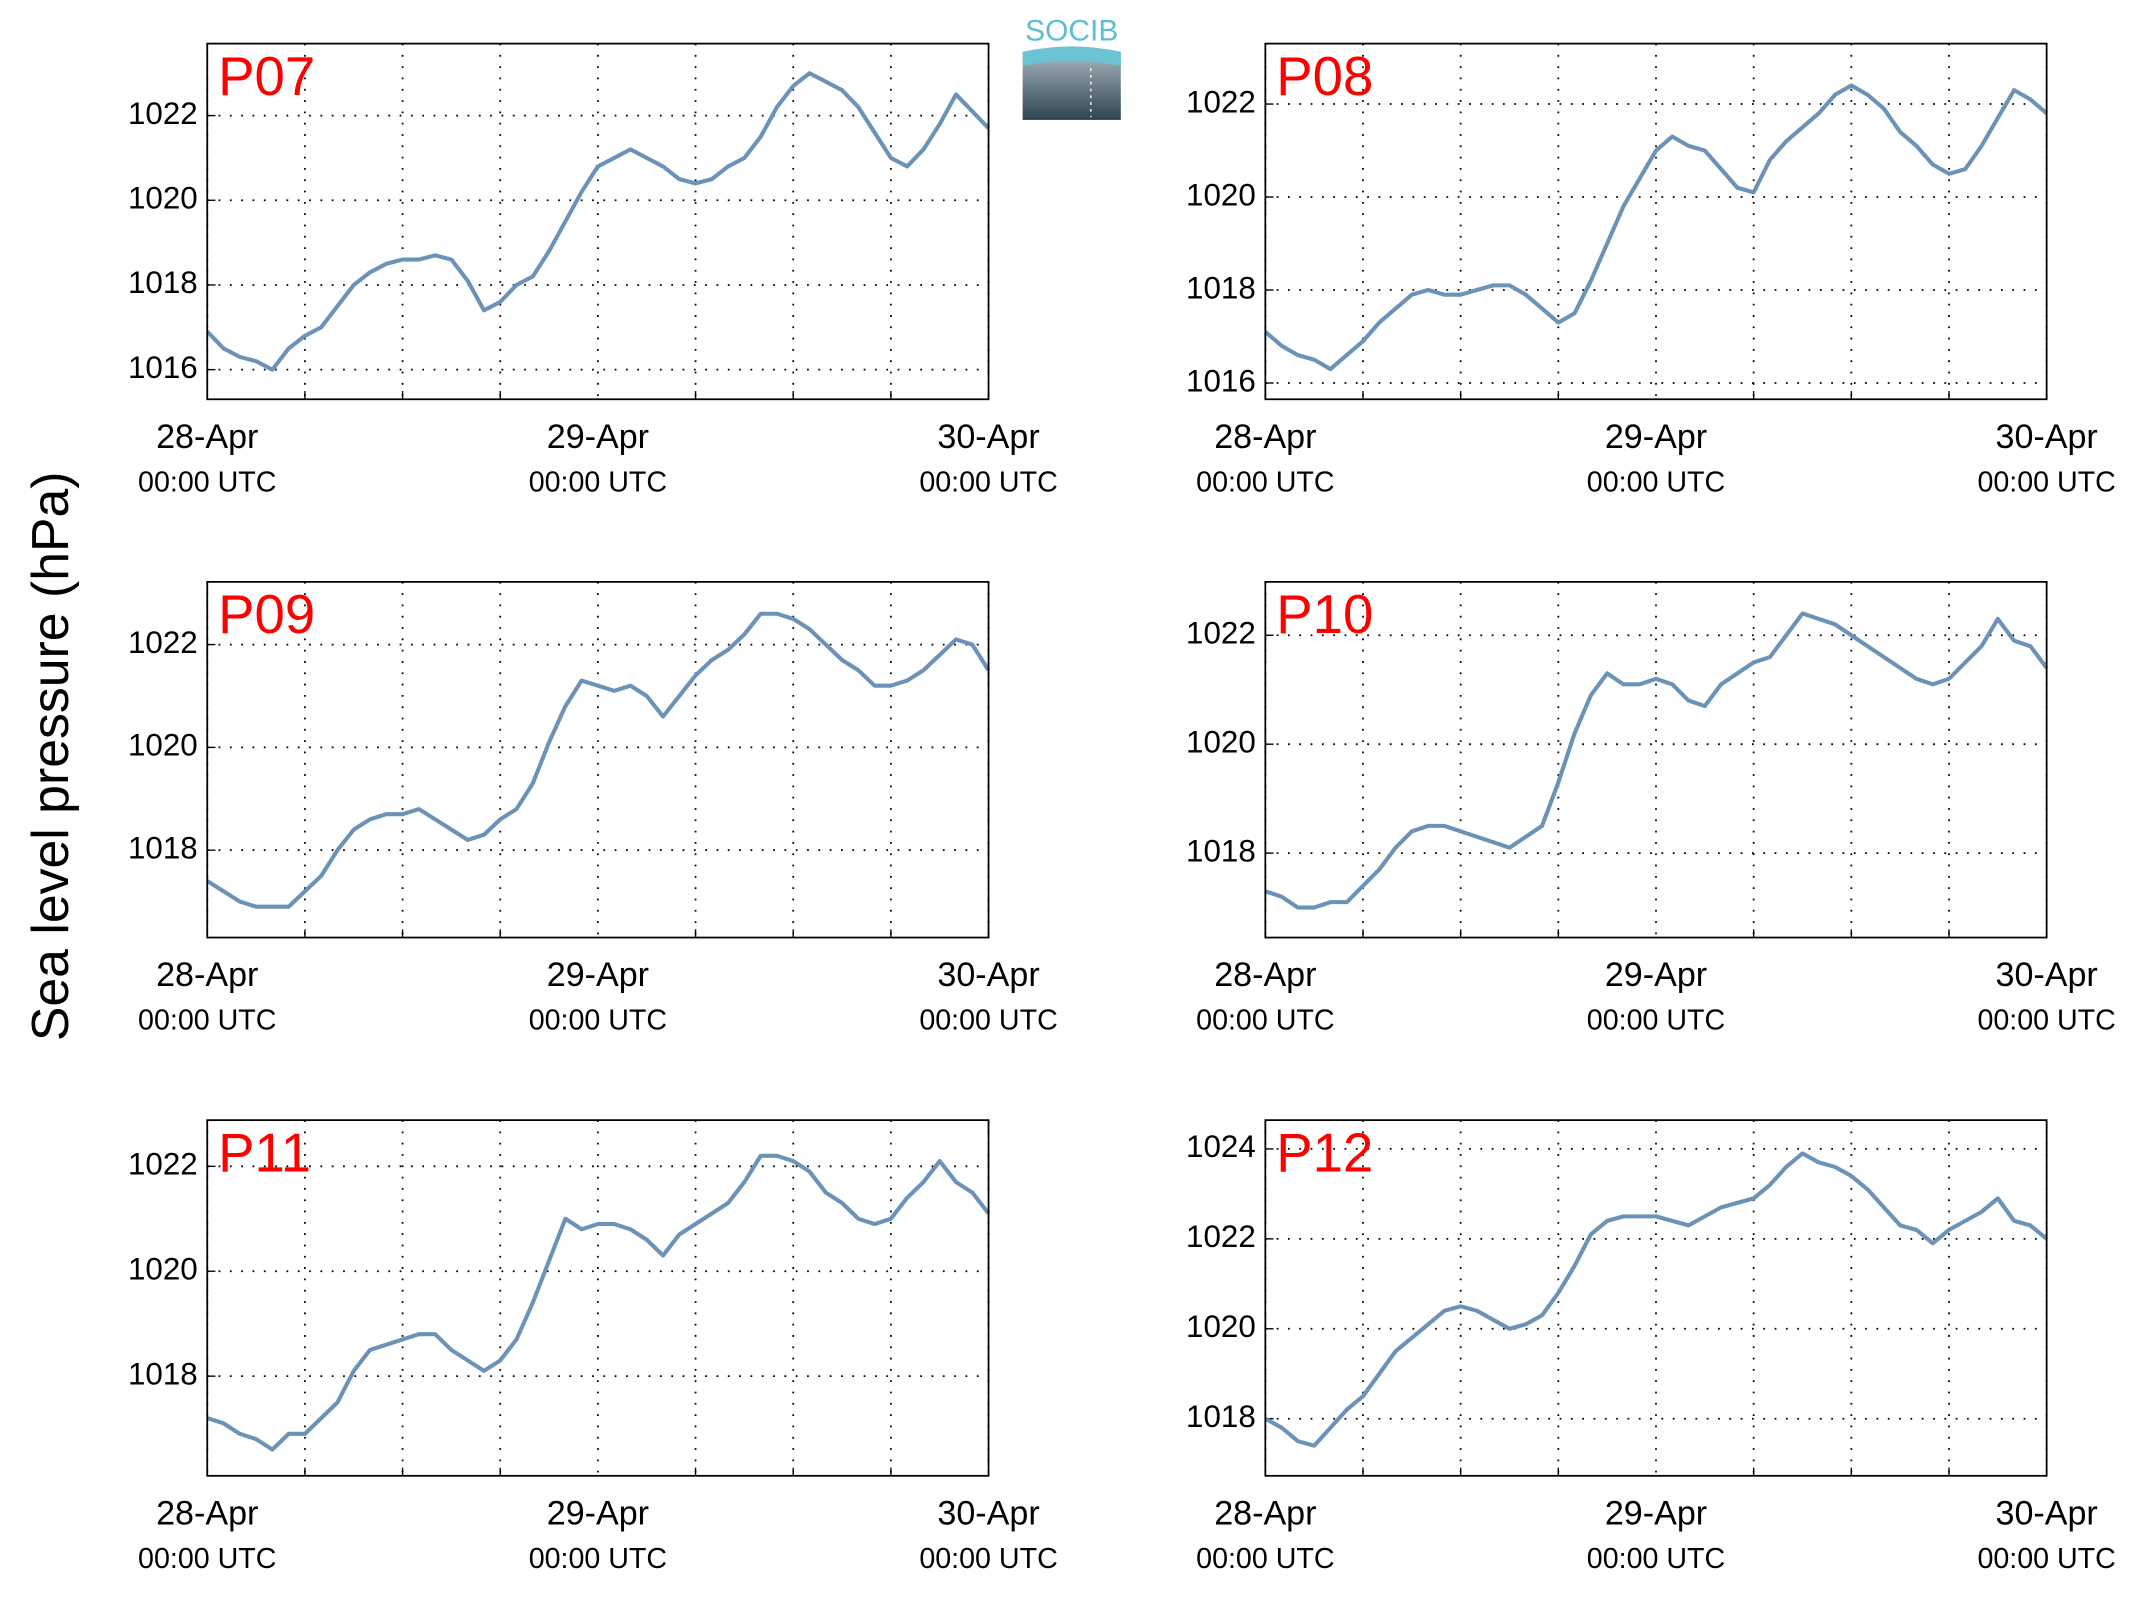  What do you see at coordinates (50, 756) in the screenshot?
I see `y-axis-label: Sea level pressure (hPa)` at bounding box center [50, 756].